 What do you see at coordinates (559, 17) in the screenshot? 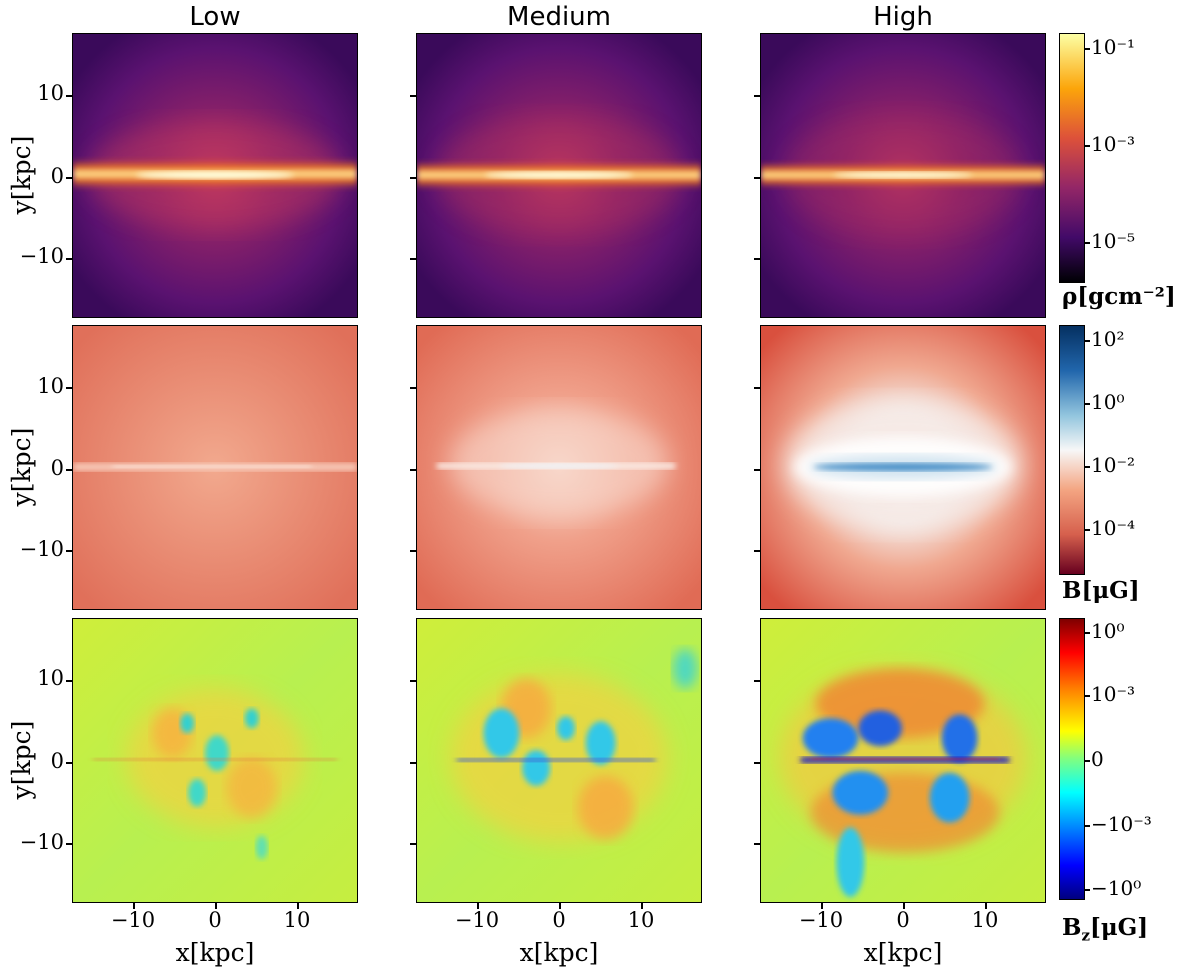
I see `column-title-medium: Medium` at bounding box center [559, 17].